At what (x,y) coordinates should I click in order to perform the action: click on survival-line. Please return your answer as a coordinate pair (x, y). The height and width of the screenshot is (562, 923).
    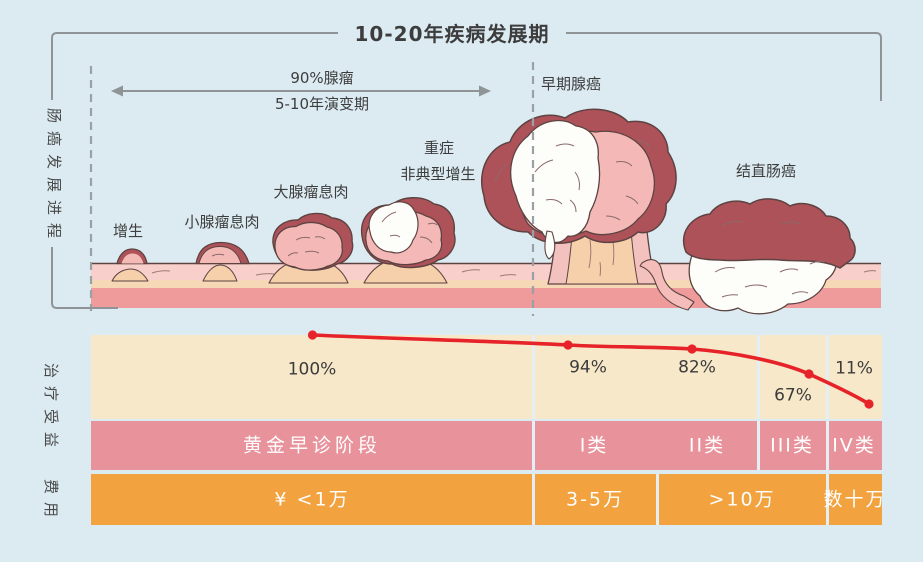
    Looking at the image, I should click on (590, 369).